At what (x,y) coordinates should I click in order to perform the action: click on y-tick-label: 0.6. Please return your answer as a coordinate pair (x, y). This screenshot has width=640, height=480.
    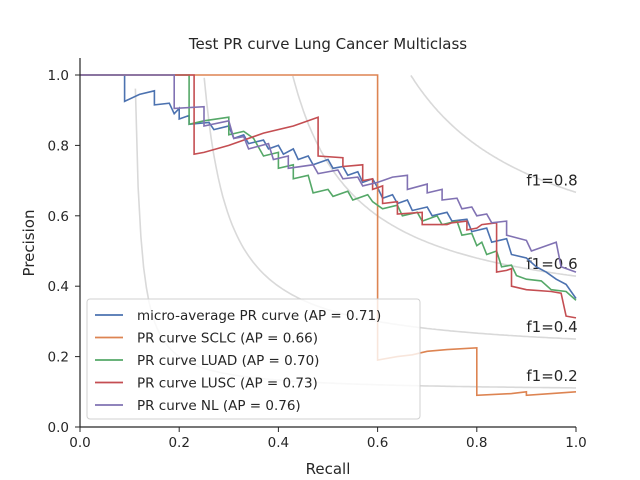
    Looking at the image, I should click on (58, 217).